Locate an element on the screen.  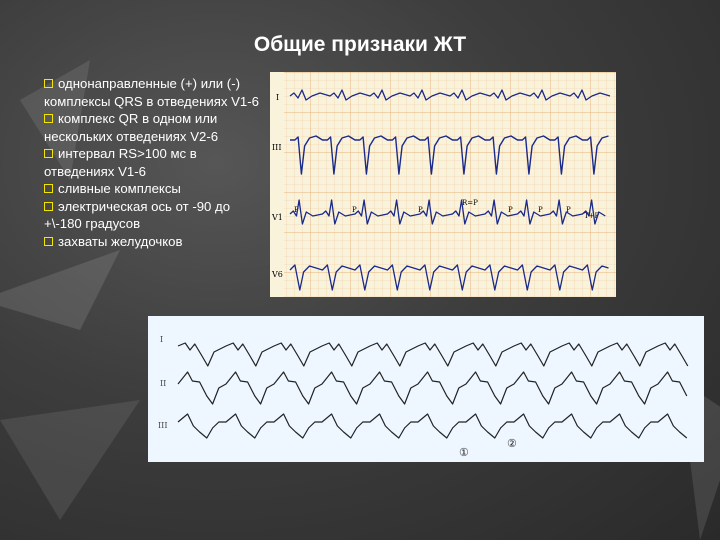
ecg-trace-lead-ii is located at coordinates (432, 388).